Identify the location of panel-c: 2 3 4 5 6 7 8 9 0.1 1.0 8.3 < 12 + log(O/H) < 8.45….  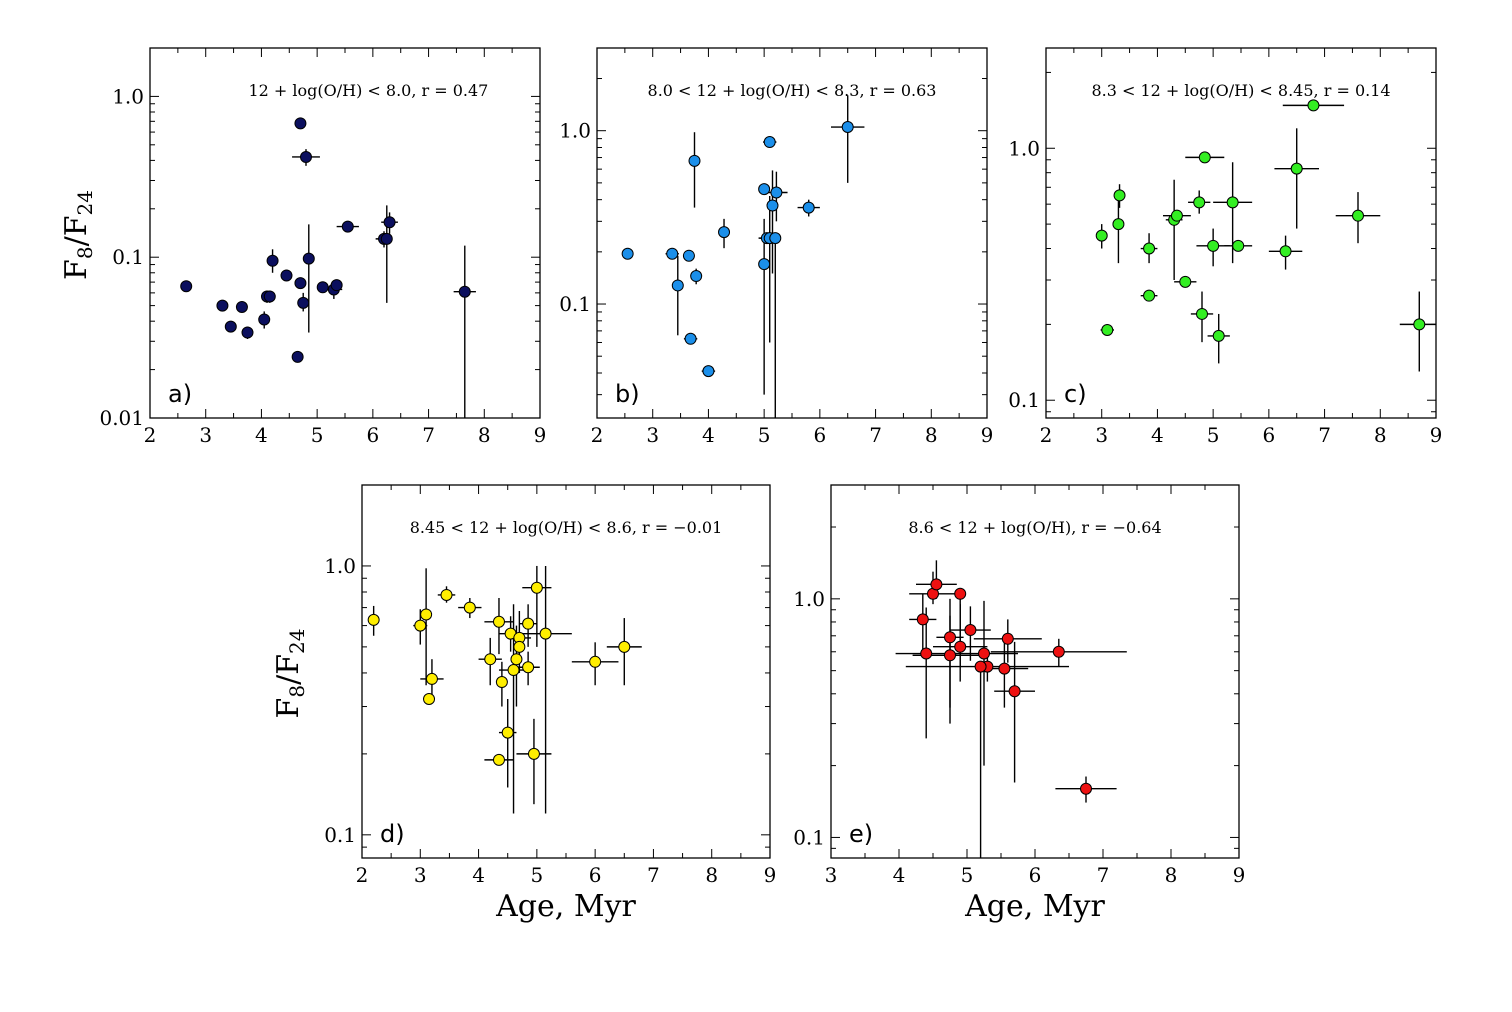
(1225, 247).